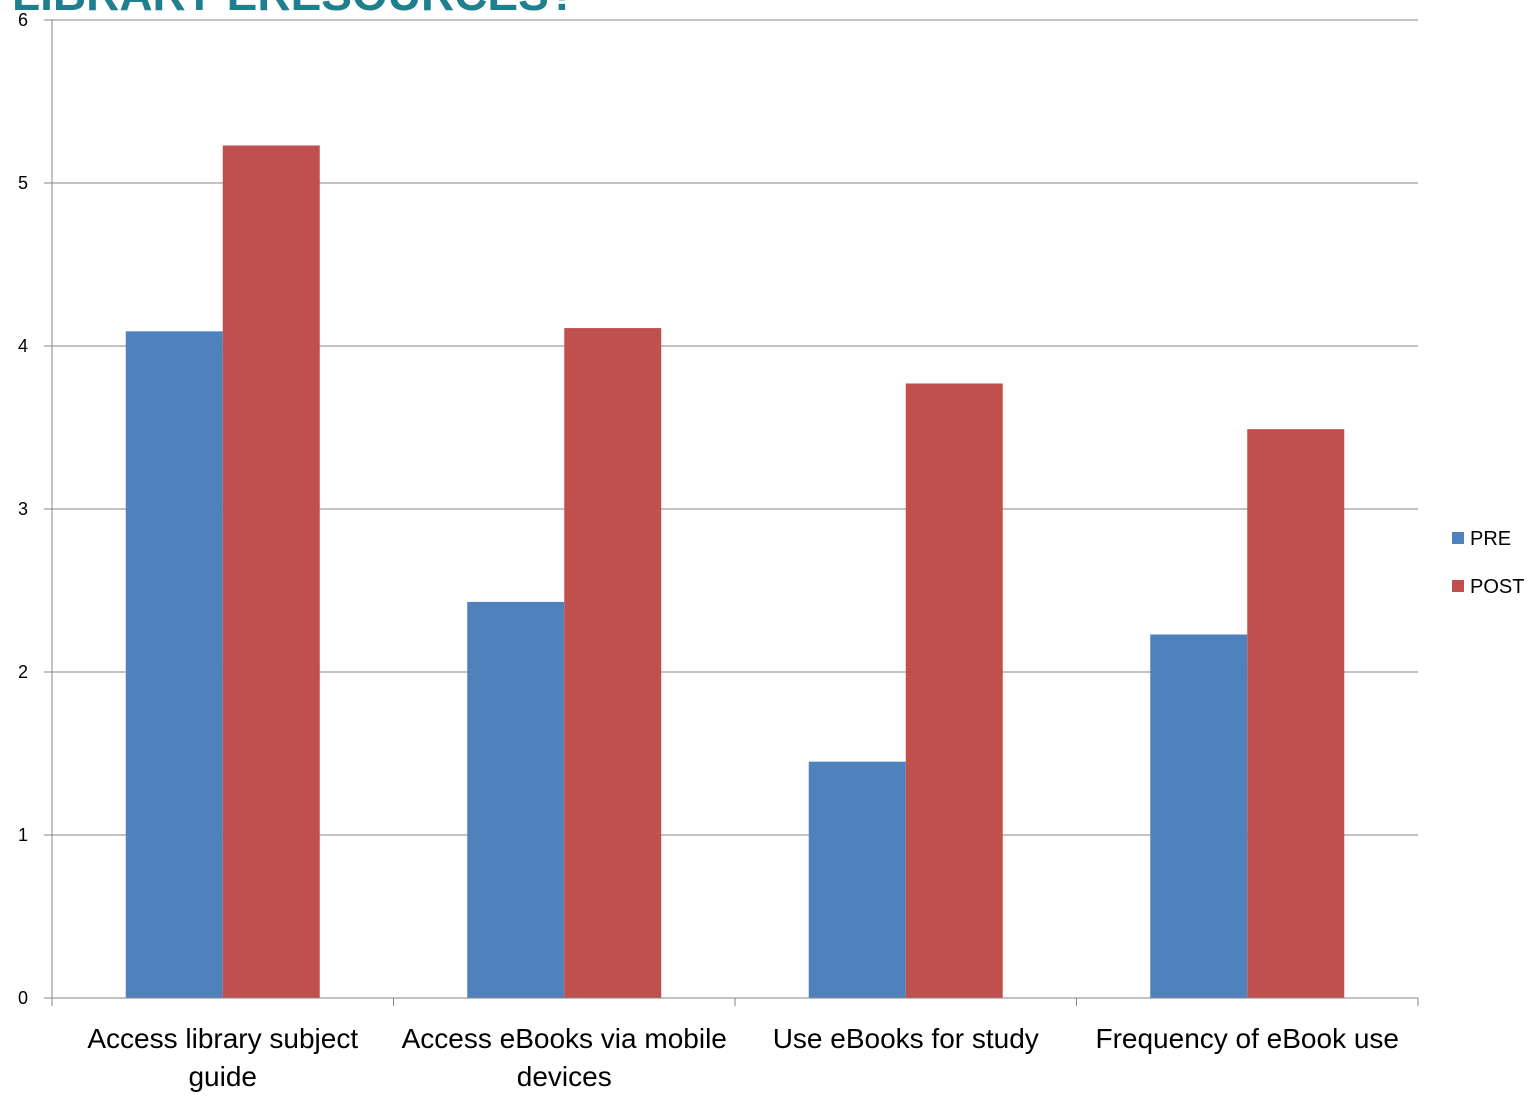 The image size is (1534, 1103). Describe the element at coordinates (564, 1057) in the screenshot. I see `x-tick-label: Access eBooks via mobile devices` at that location.